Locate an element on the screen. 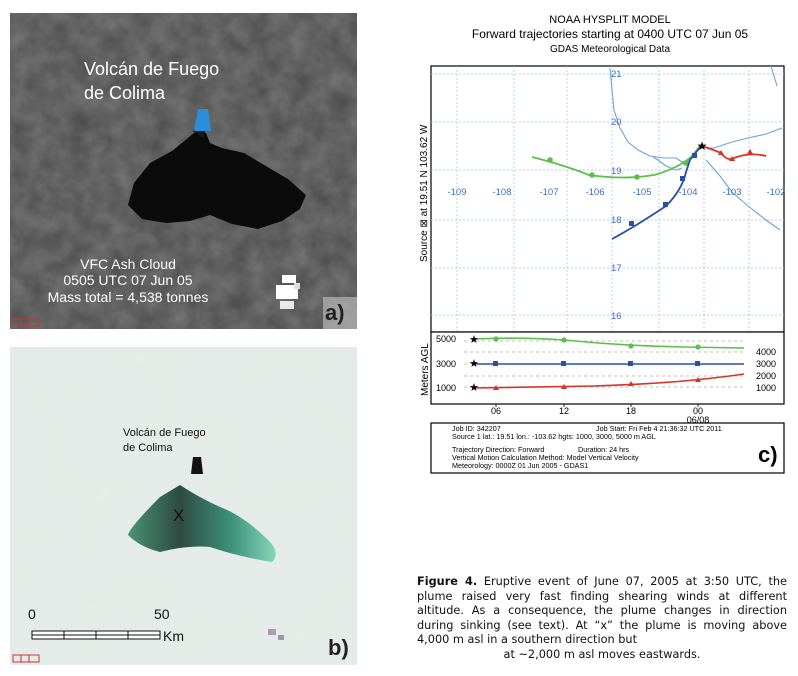  panel-b-label: b) is located at coordinates (338, 647).